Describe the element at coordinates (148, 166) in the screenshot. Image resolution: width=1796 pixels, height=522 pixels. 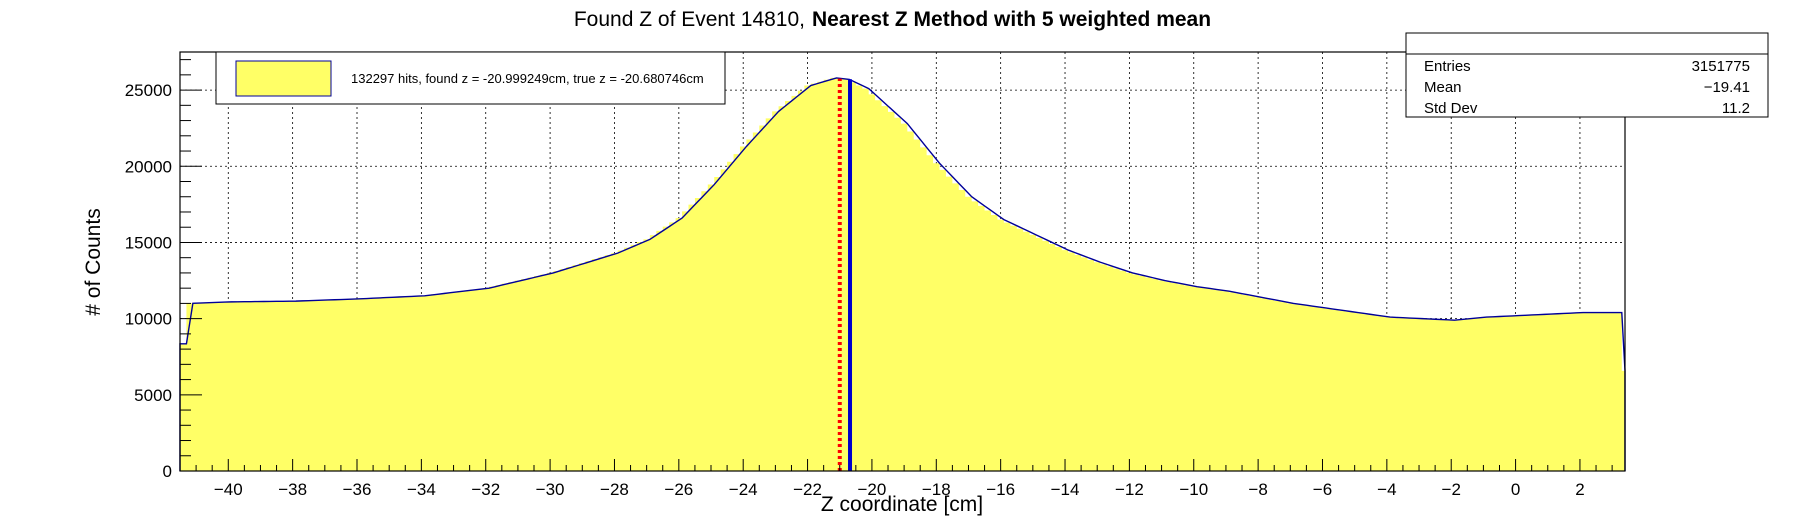
I see `y-tick-label: 20000` at that location.